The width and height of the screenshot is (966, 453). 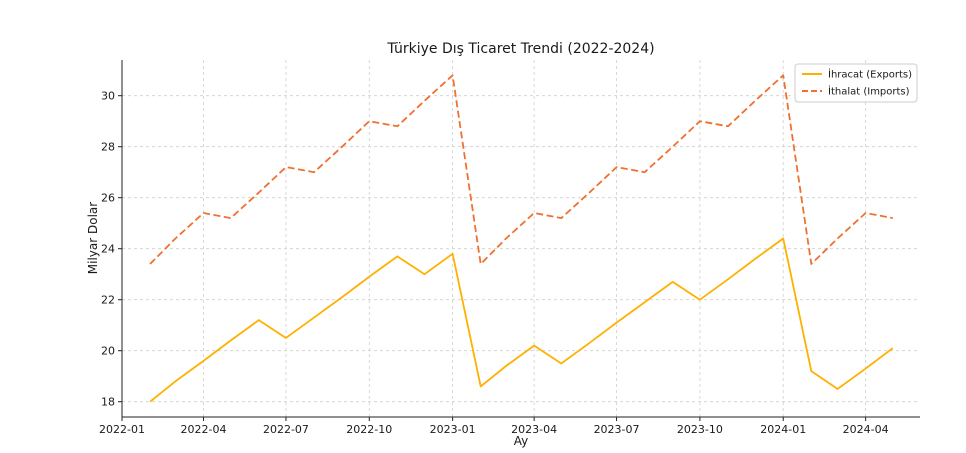 I want to click on x-tick-label: 2022-01, so click(x=122, y=429).